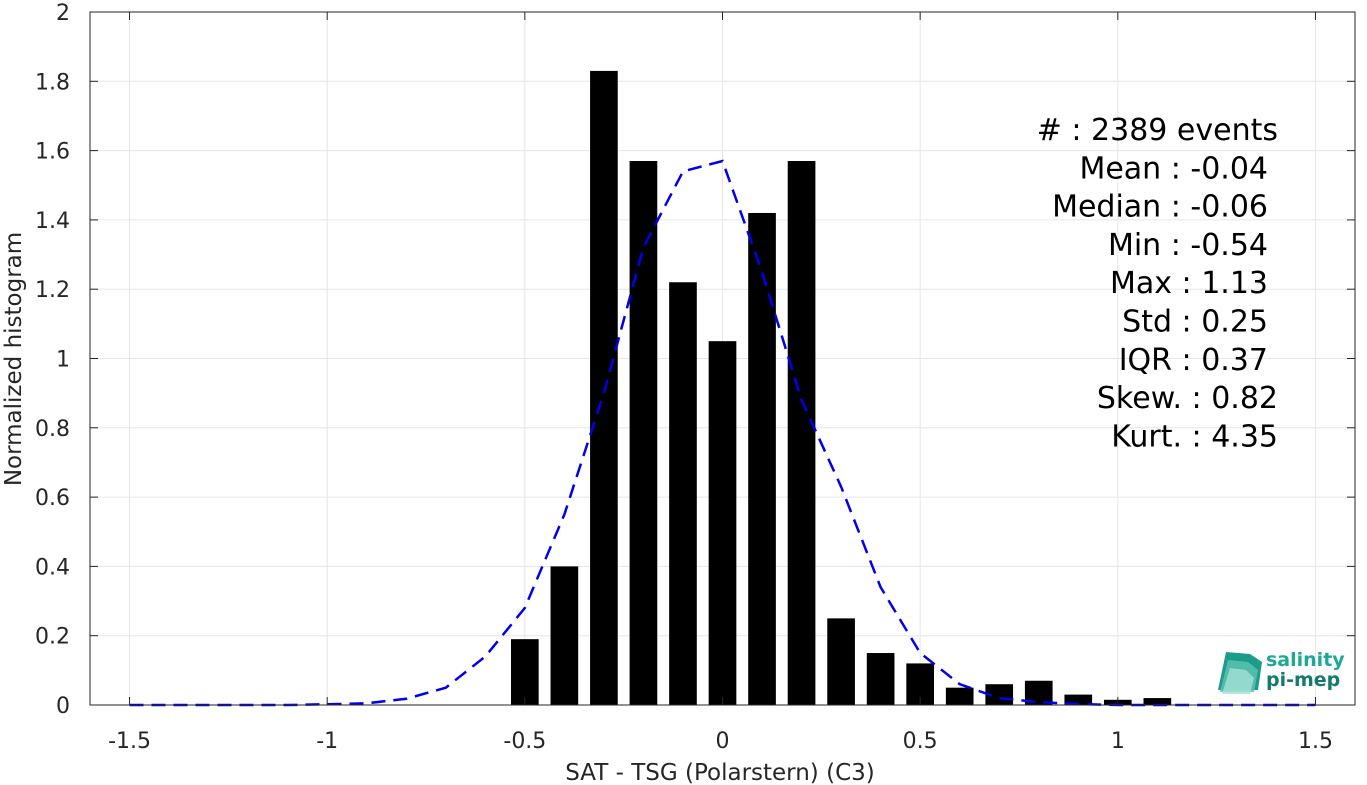 This screenshot has height=785, width=1367. I want to click on stats-line: Kurt. : 4.35, so click(1194, 436).